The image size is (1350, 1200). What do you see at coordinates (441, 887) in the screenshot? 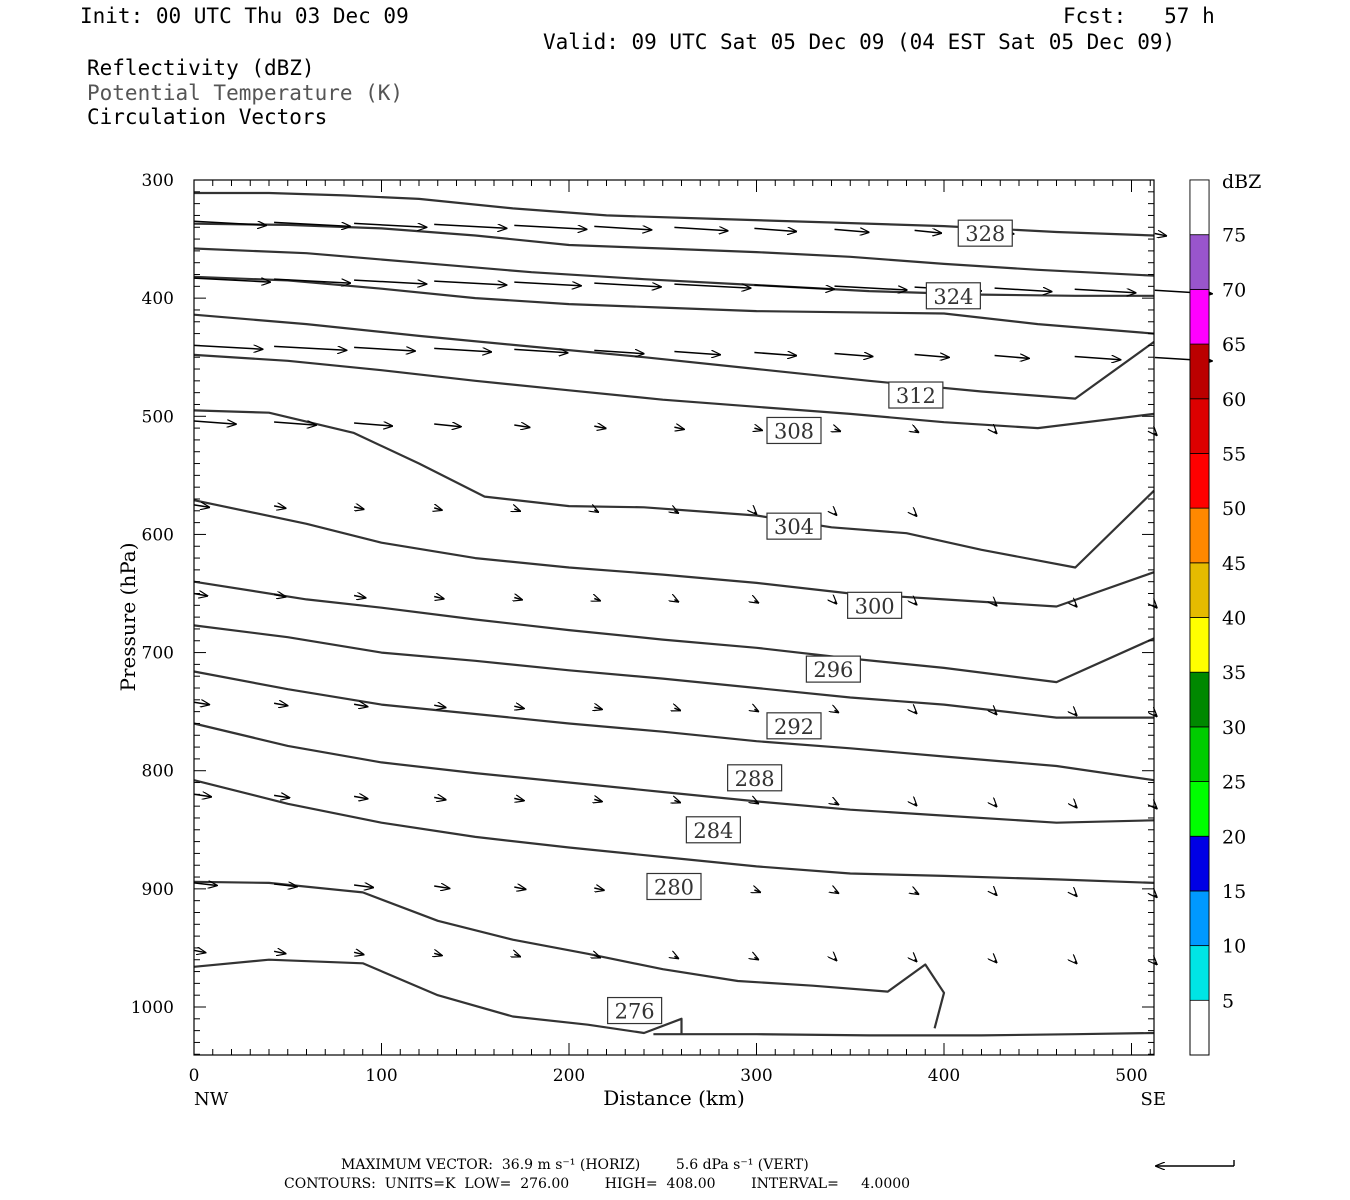
I see `vector-arrow-r8-c3` at bounding box center [441, 887].